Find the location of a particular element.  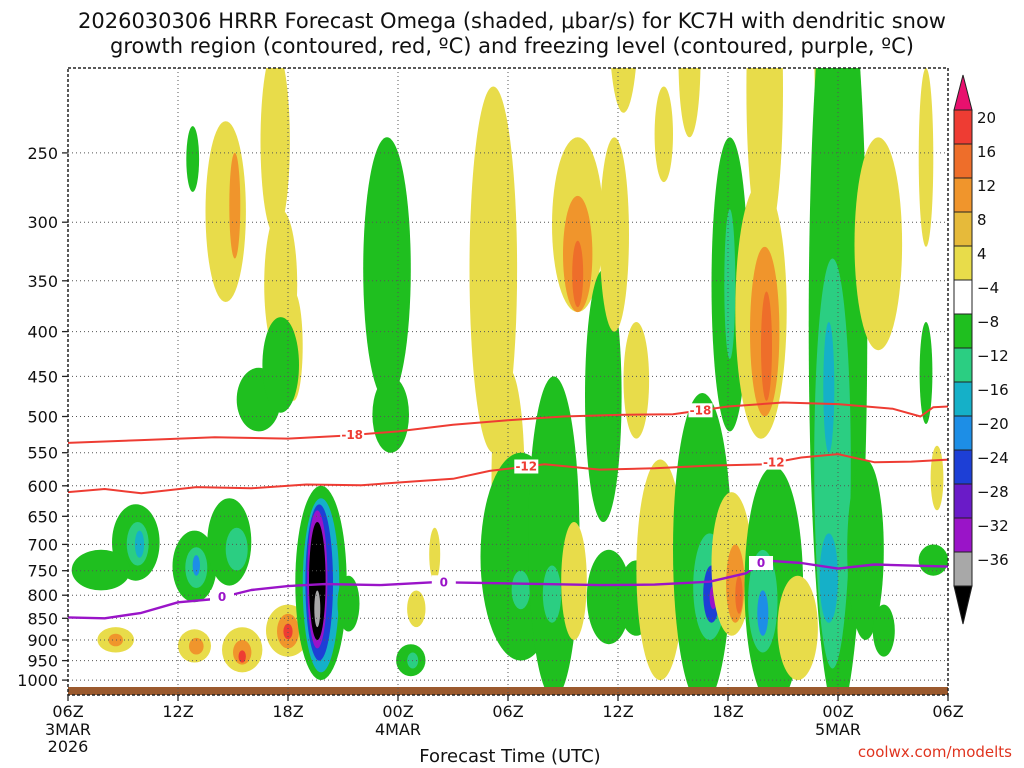

x-tick-label-36: 18Z is located at coordinates (727, 711).